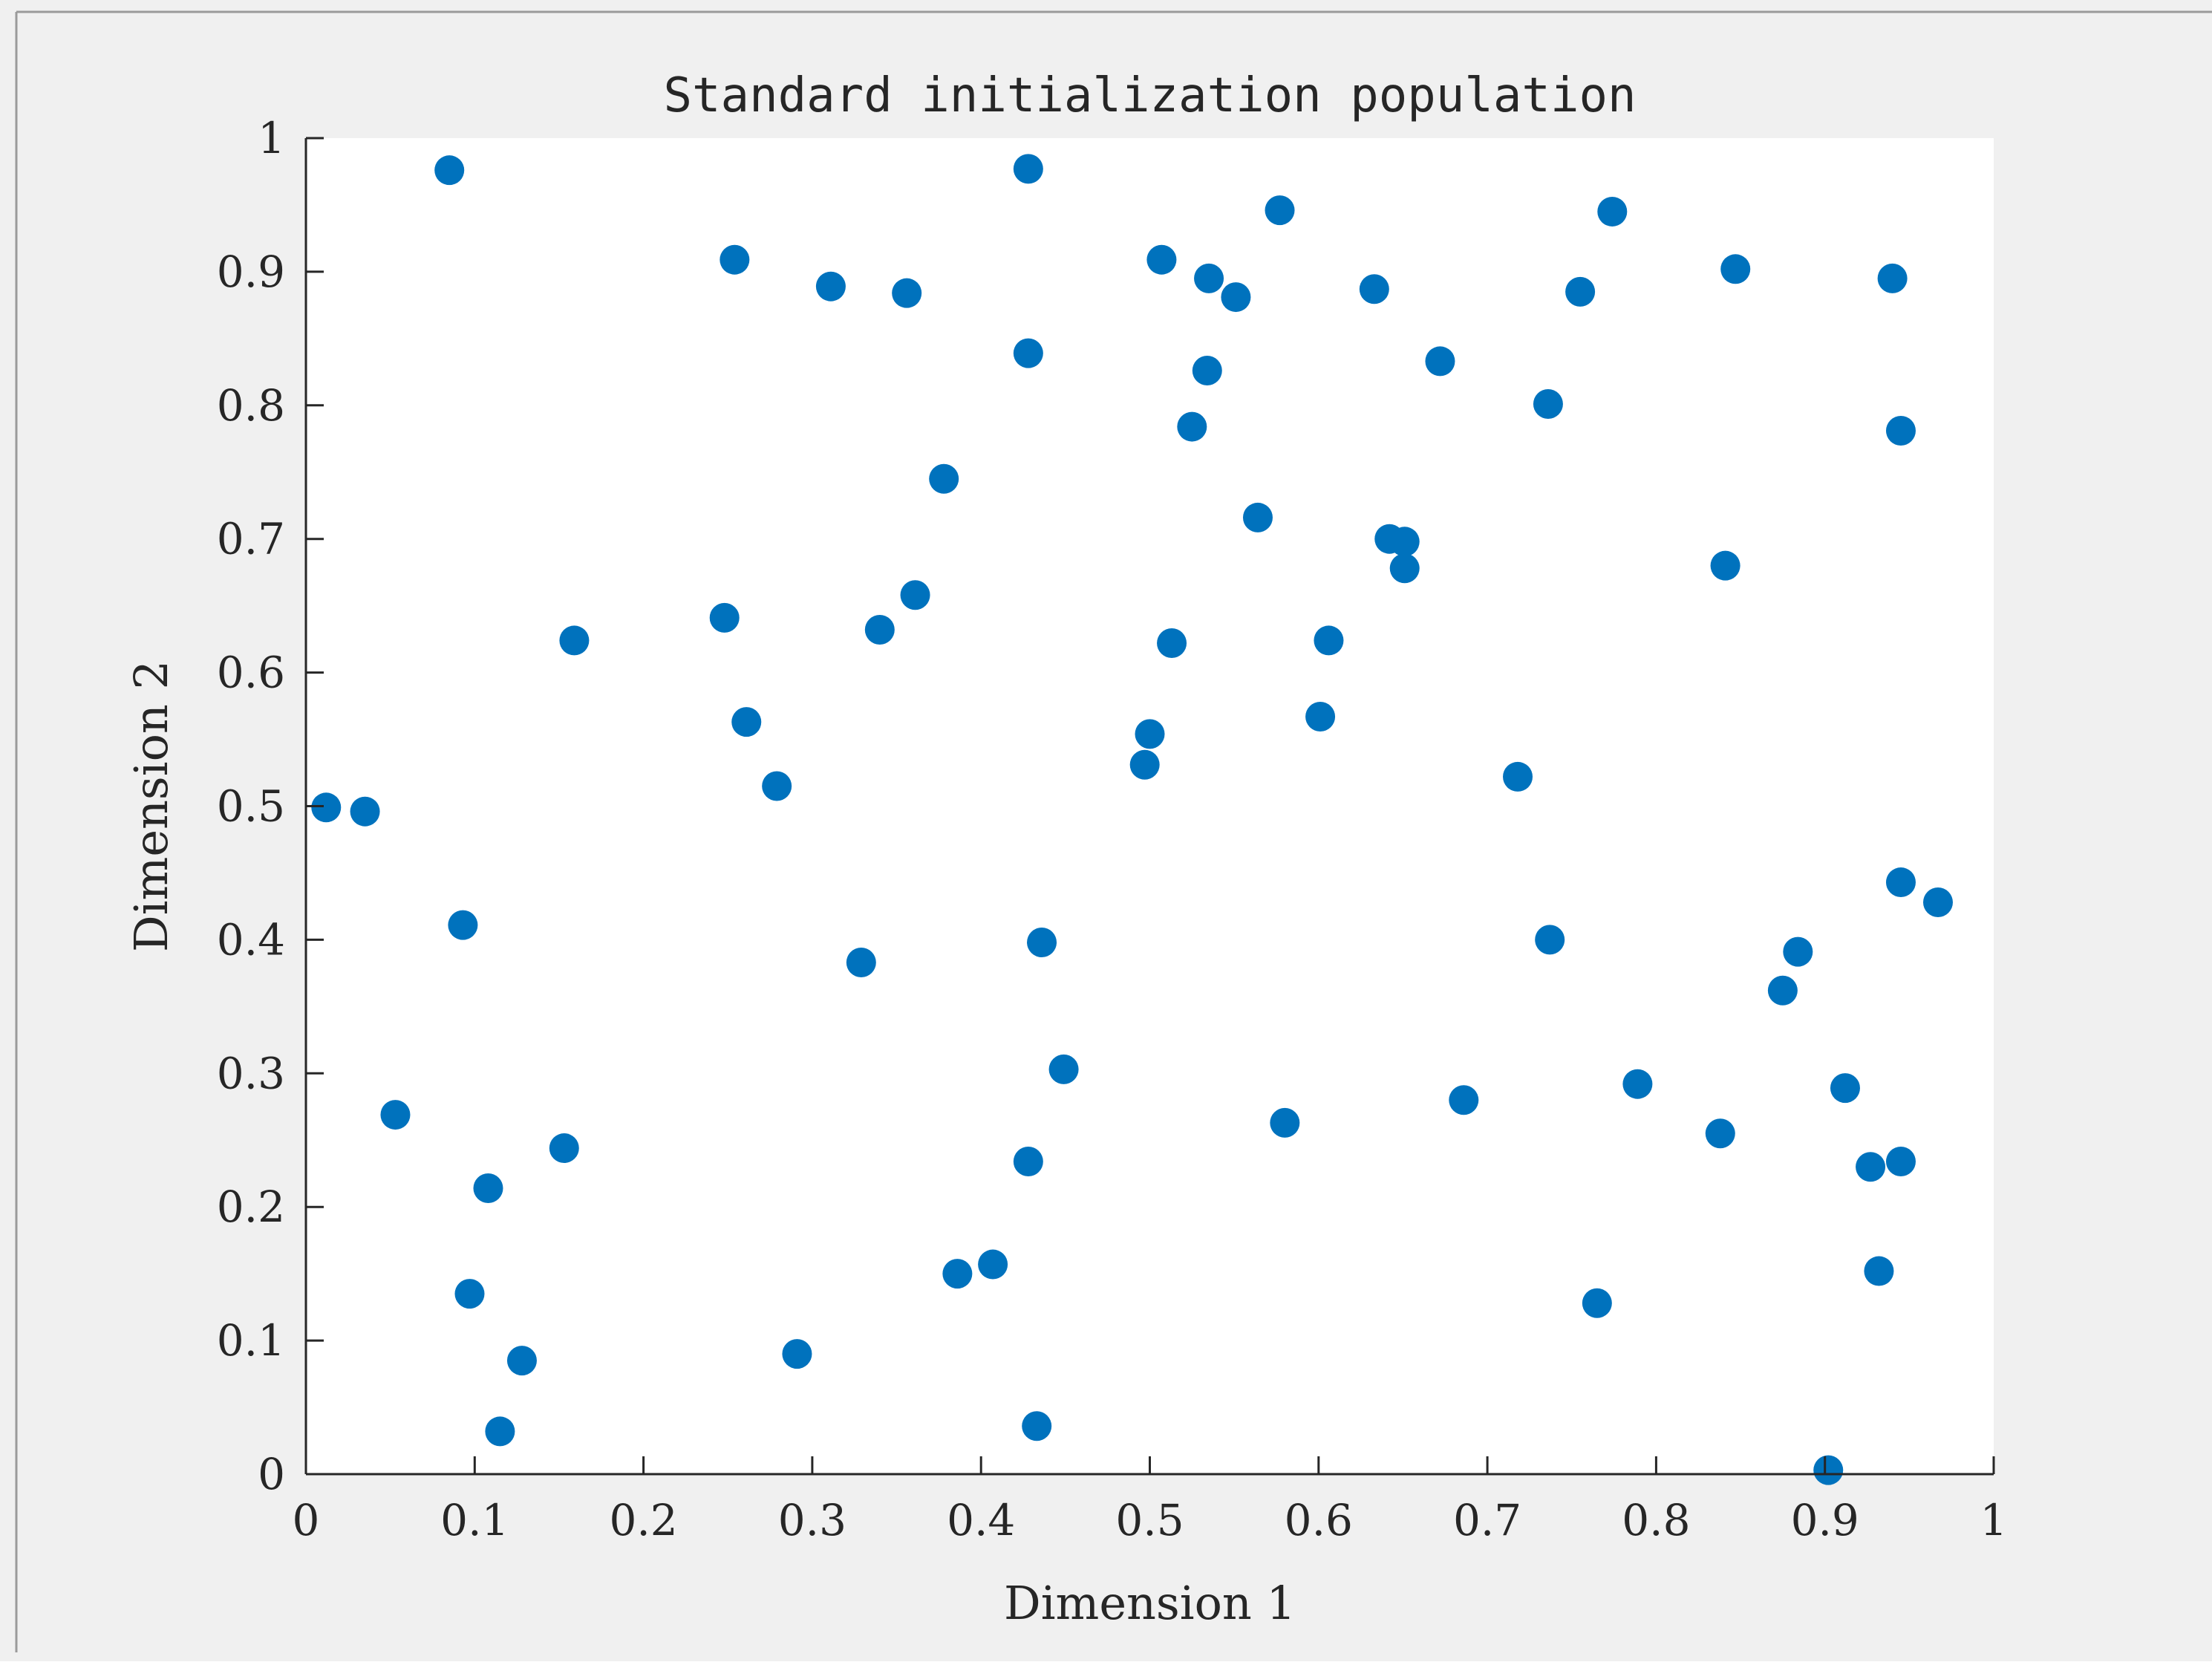 The width and height of the screenshot is (2212, 1665). I want to click on x-tick-label: 0.6, so click(1319, 1520).